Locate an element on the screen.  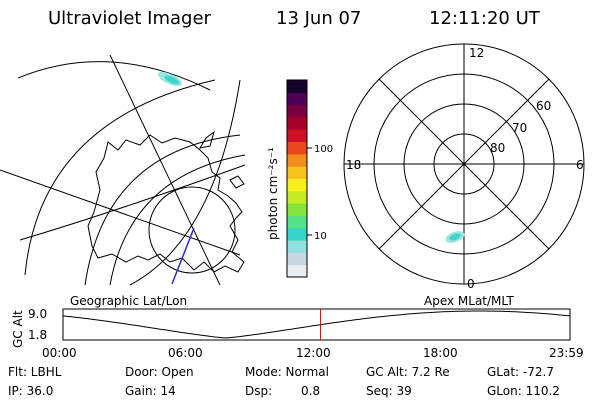
door-status: Door: Open is located at coordinates (159, 372).